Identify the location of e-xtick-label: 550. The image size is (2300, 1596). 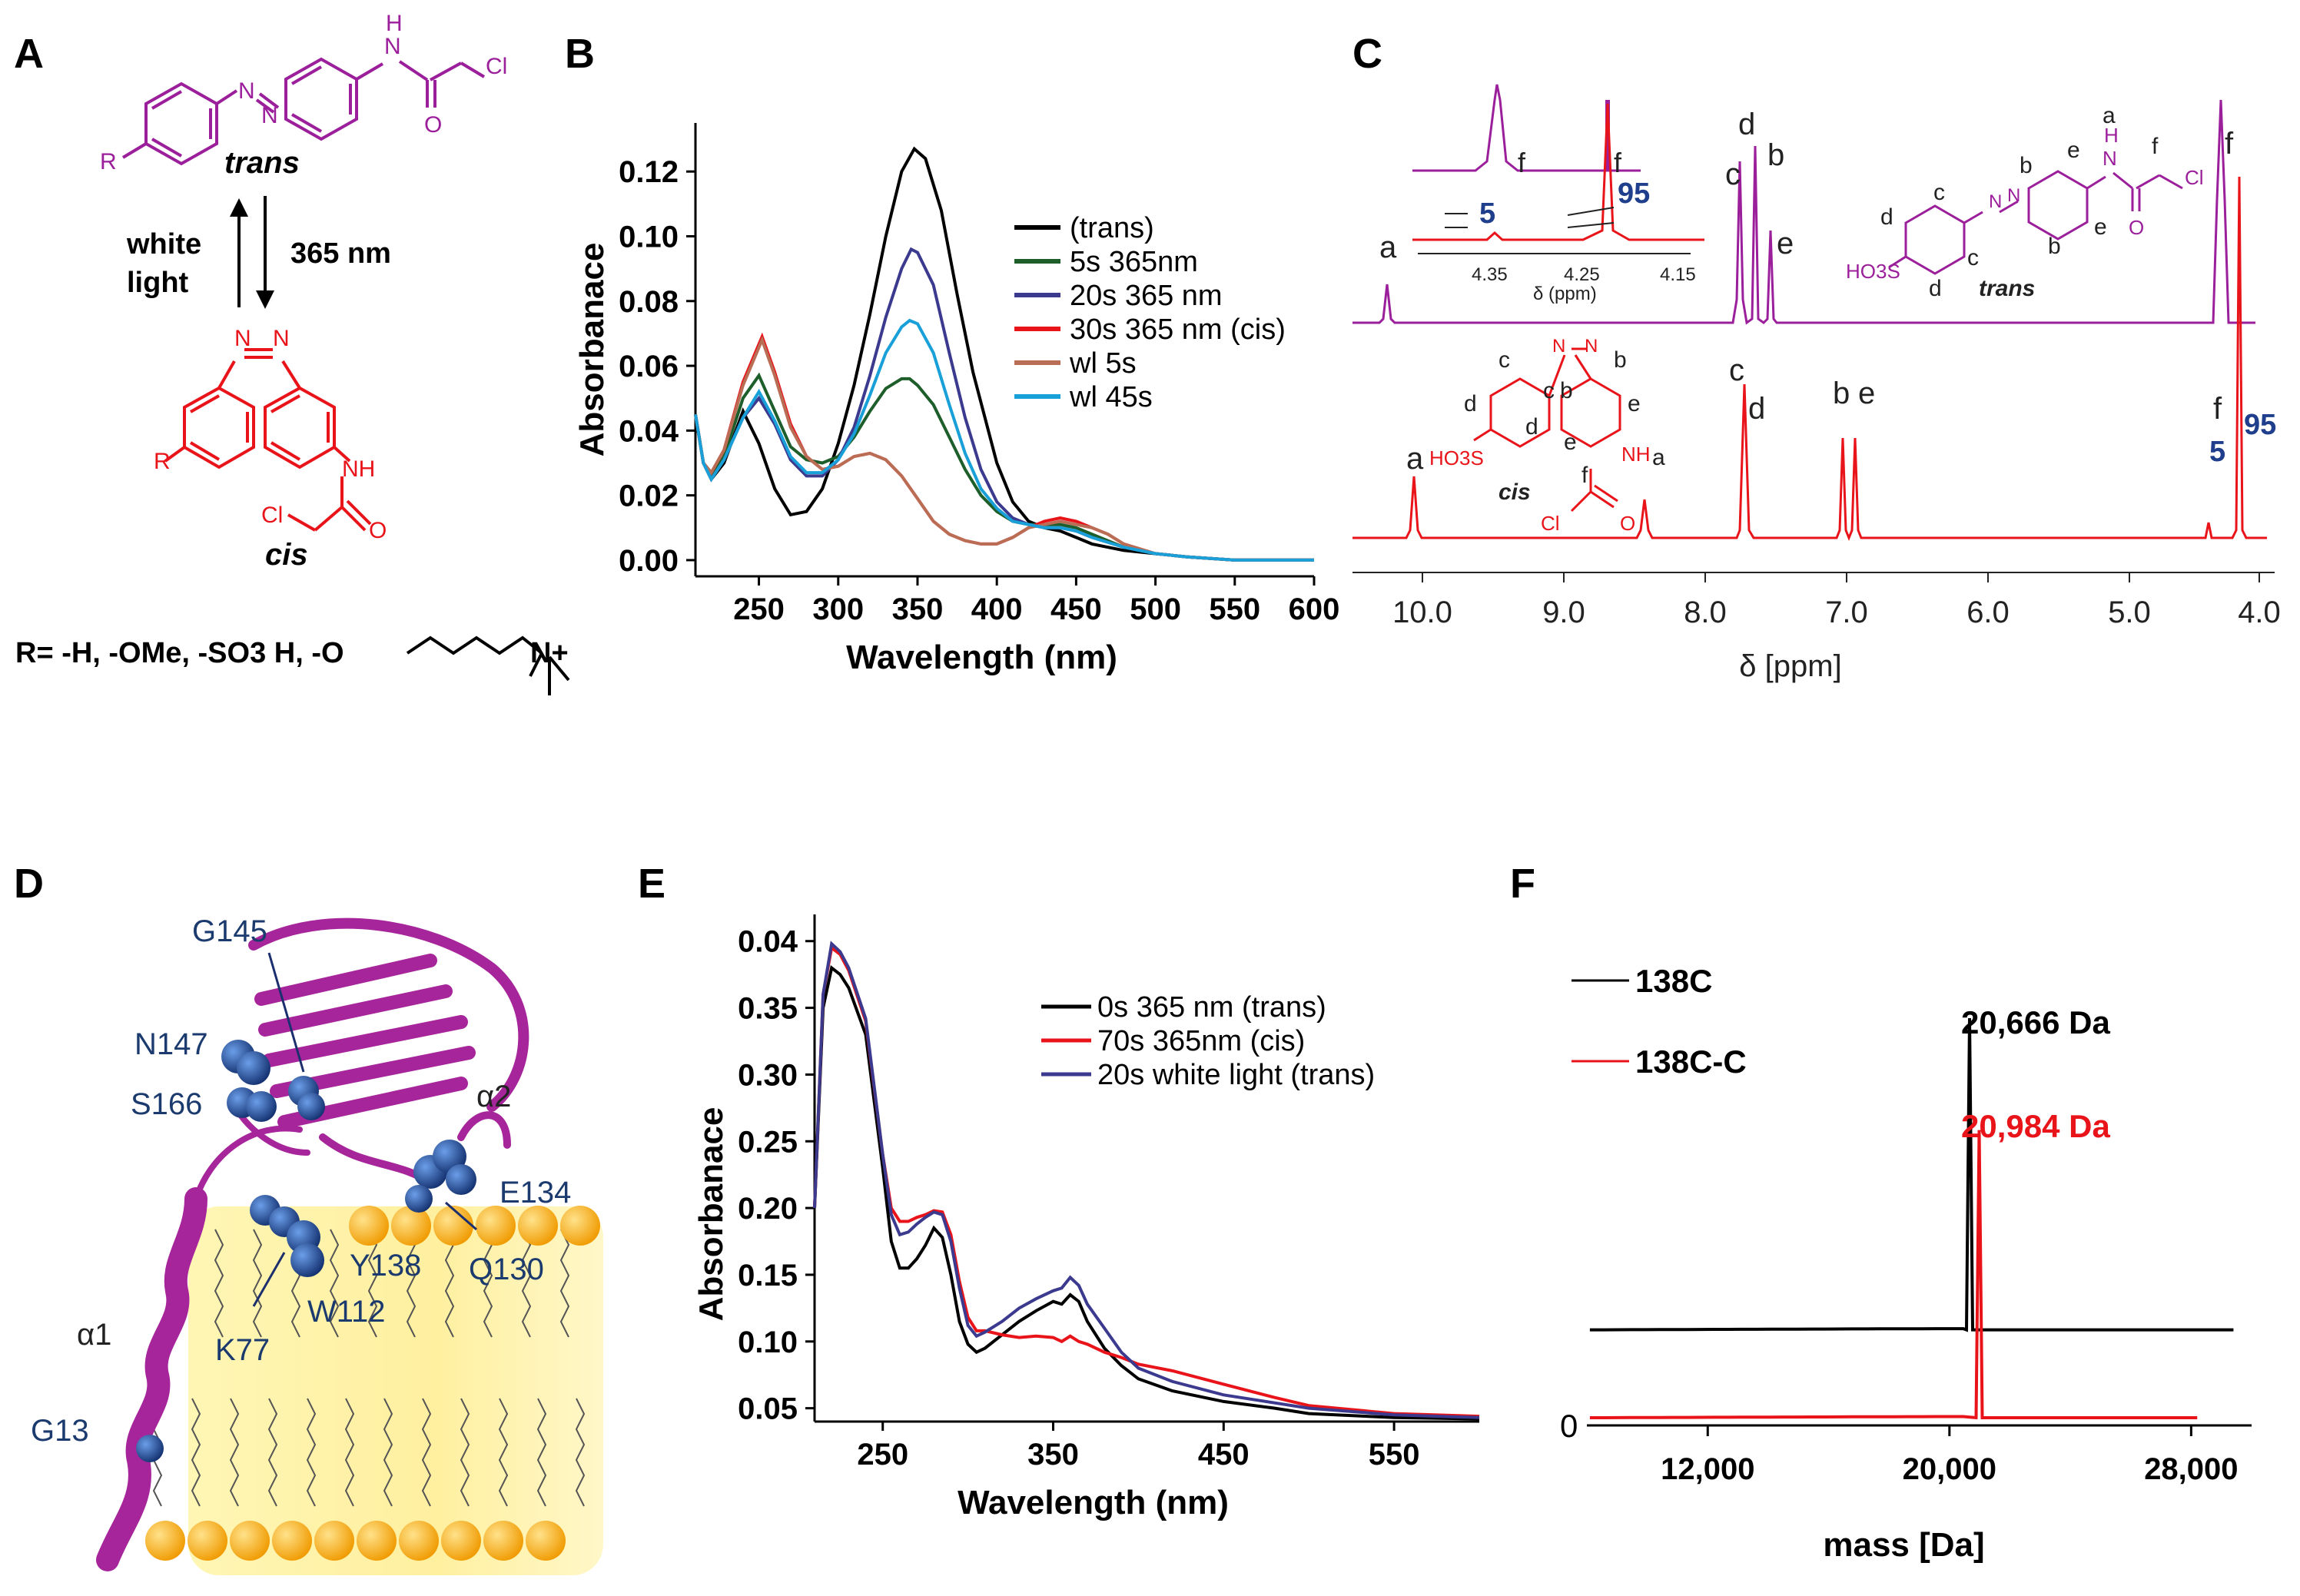
(1394, 1455).